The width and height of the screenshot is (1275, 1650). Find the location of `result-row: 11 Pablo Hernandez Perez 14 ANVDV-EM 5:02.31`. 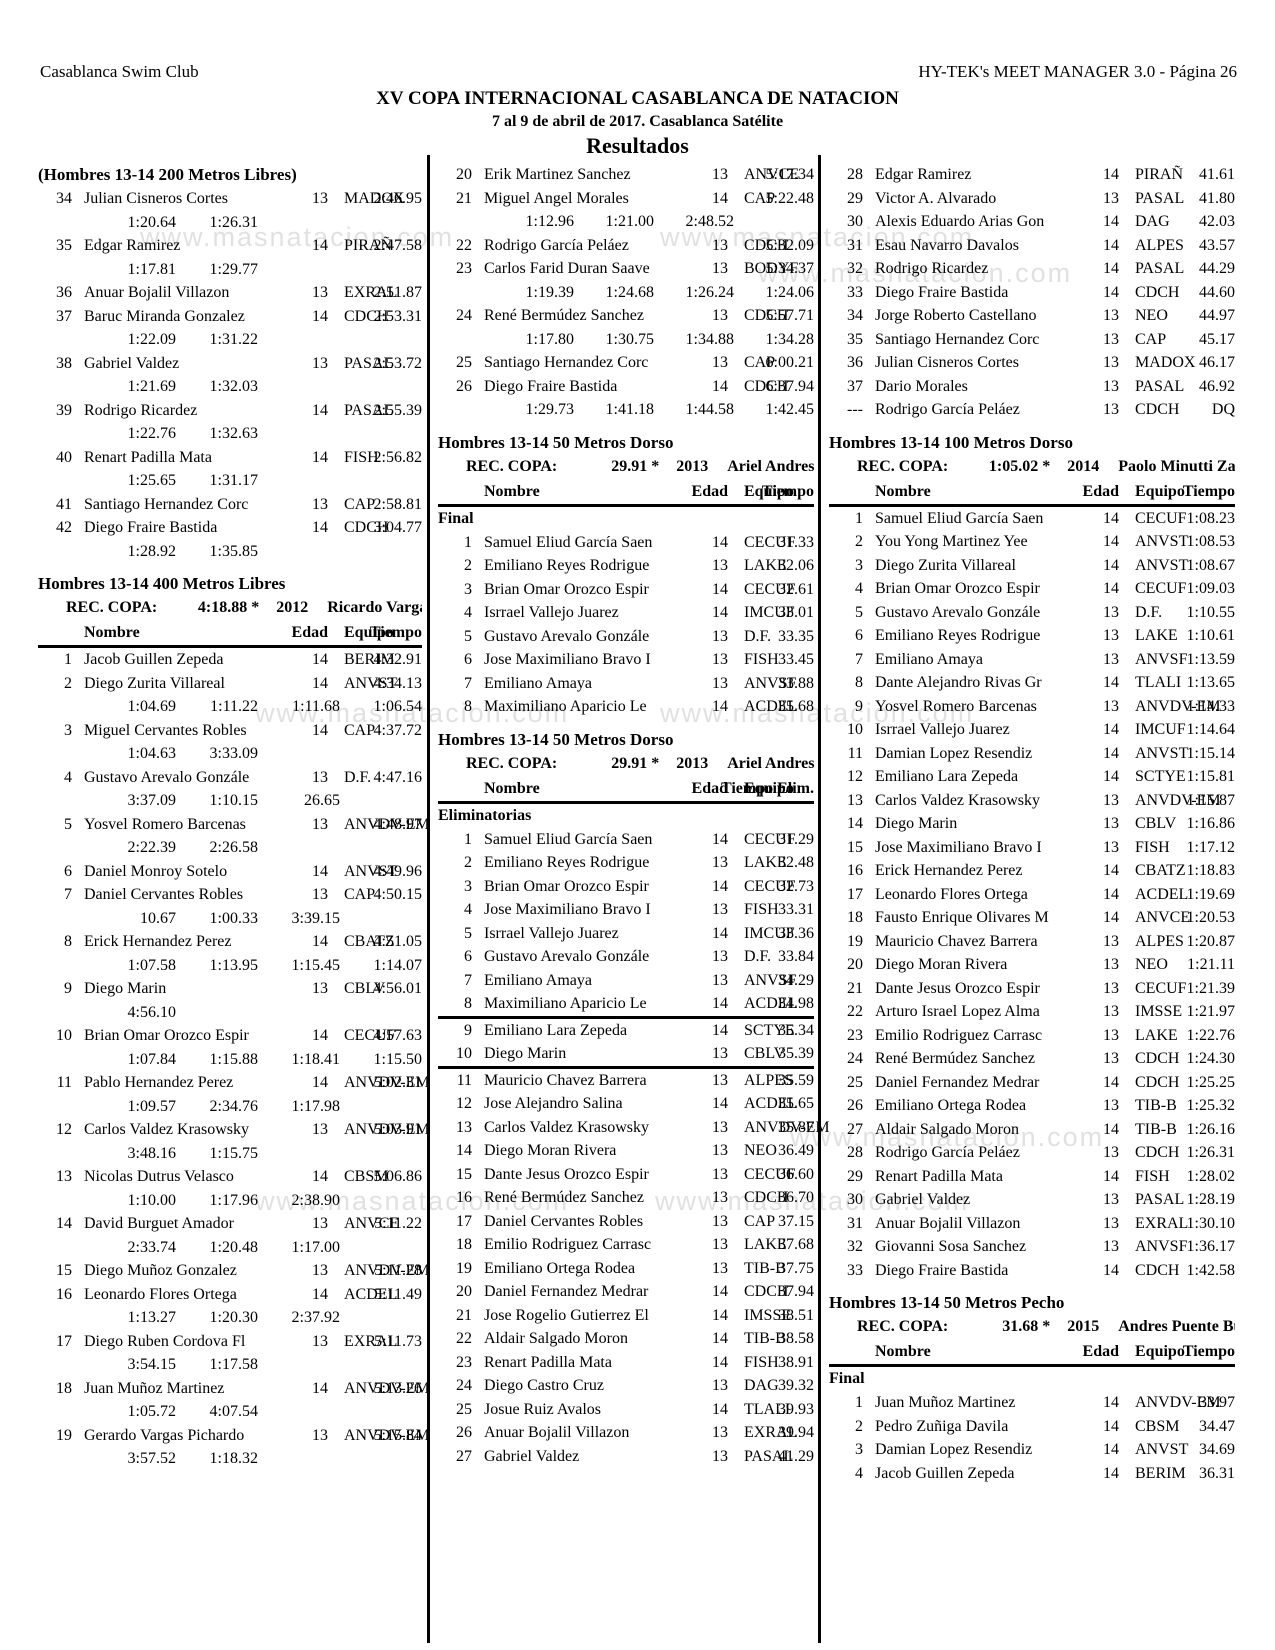

result-row: 11 Pablo Hernandez Perez 14 ANVDV-EM 5:02.31 is located at coordinates (234, 1083).